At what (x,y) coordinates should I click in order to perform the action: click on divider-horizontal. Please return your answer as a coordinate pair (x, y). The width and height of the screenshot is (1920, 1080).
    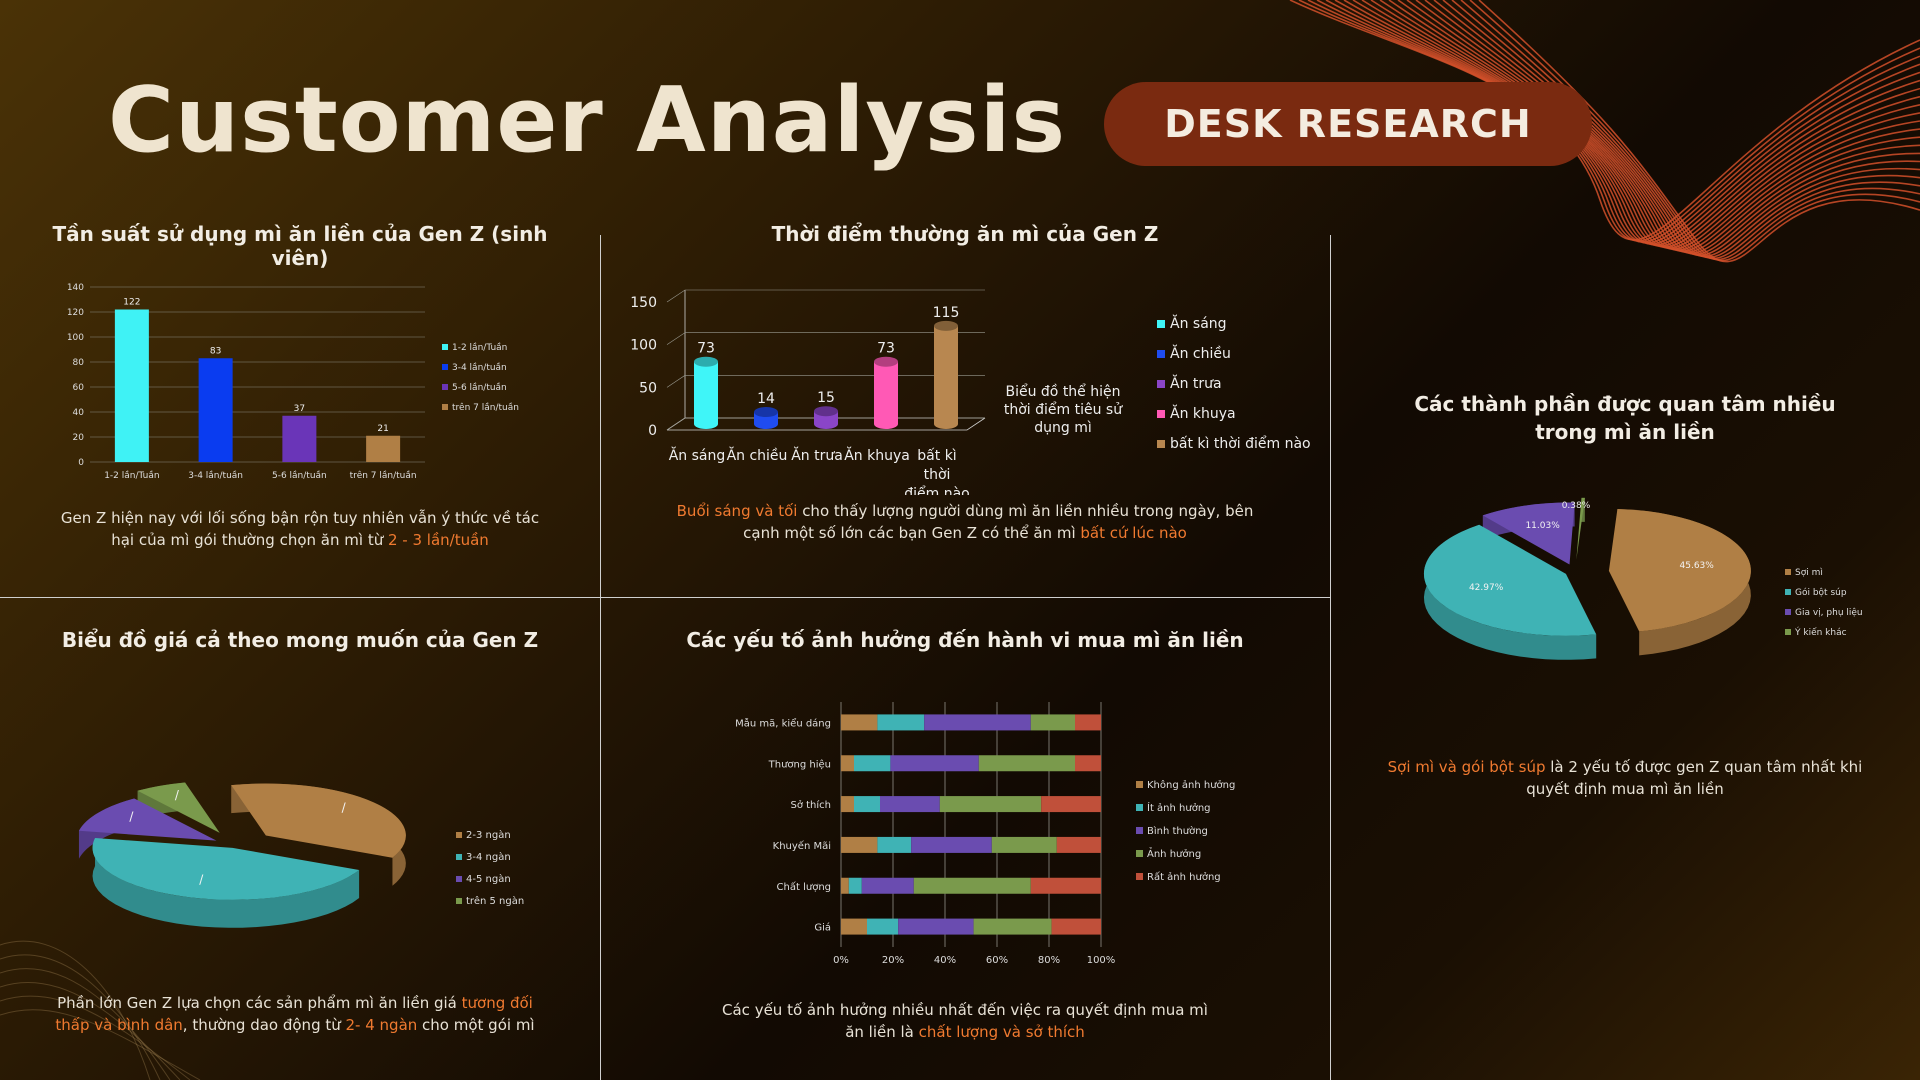
    Looking at the image, I should click on (665, 597).